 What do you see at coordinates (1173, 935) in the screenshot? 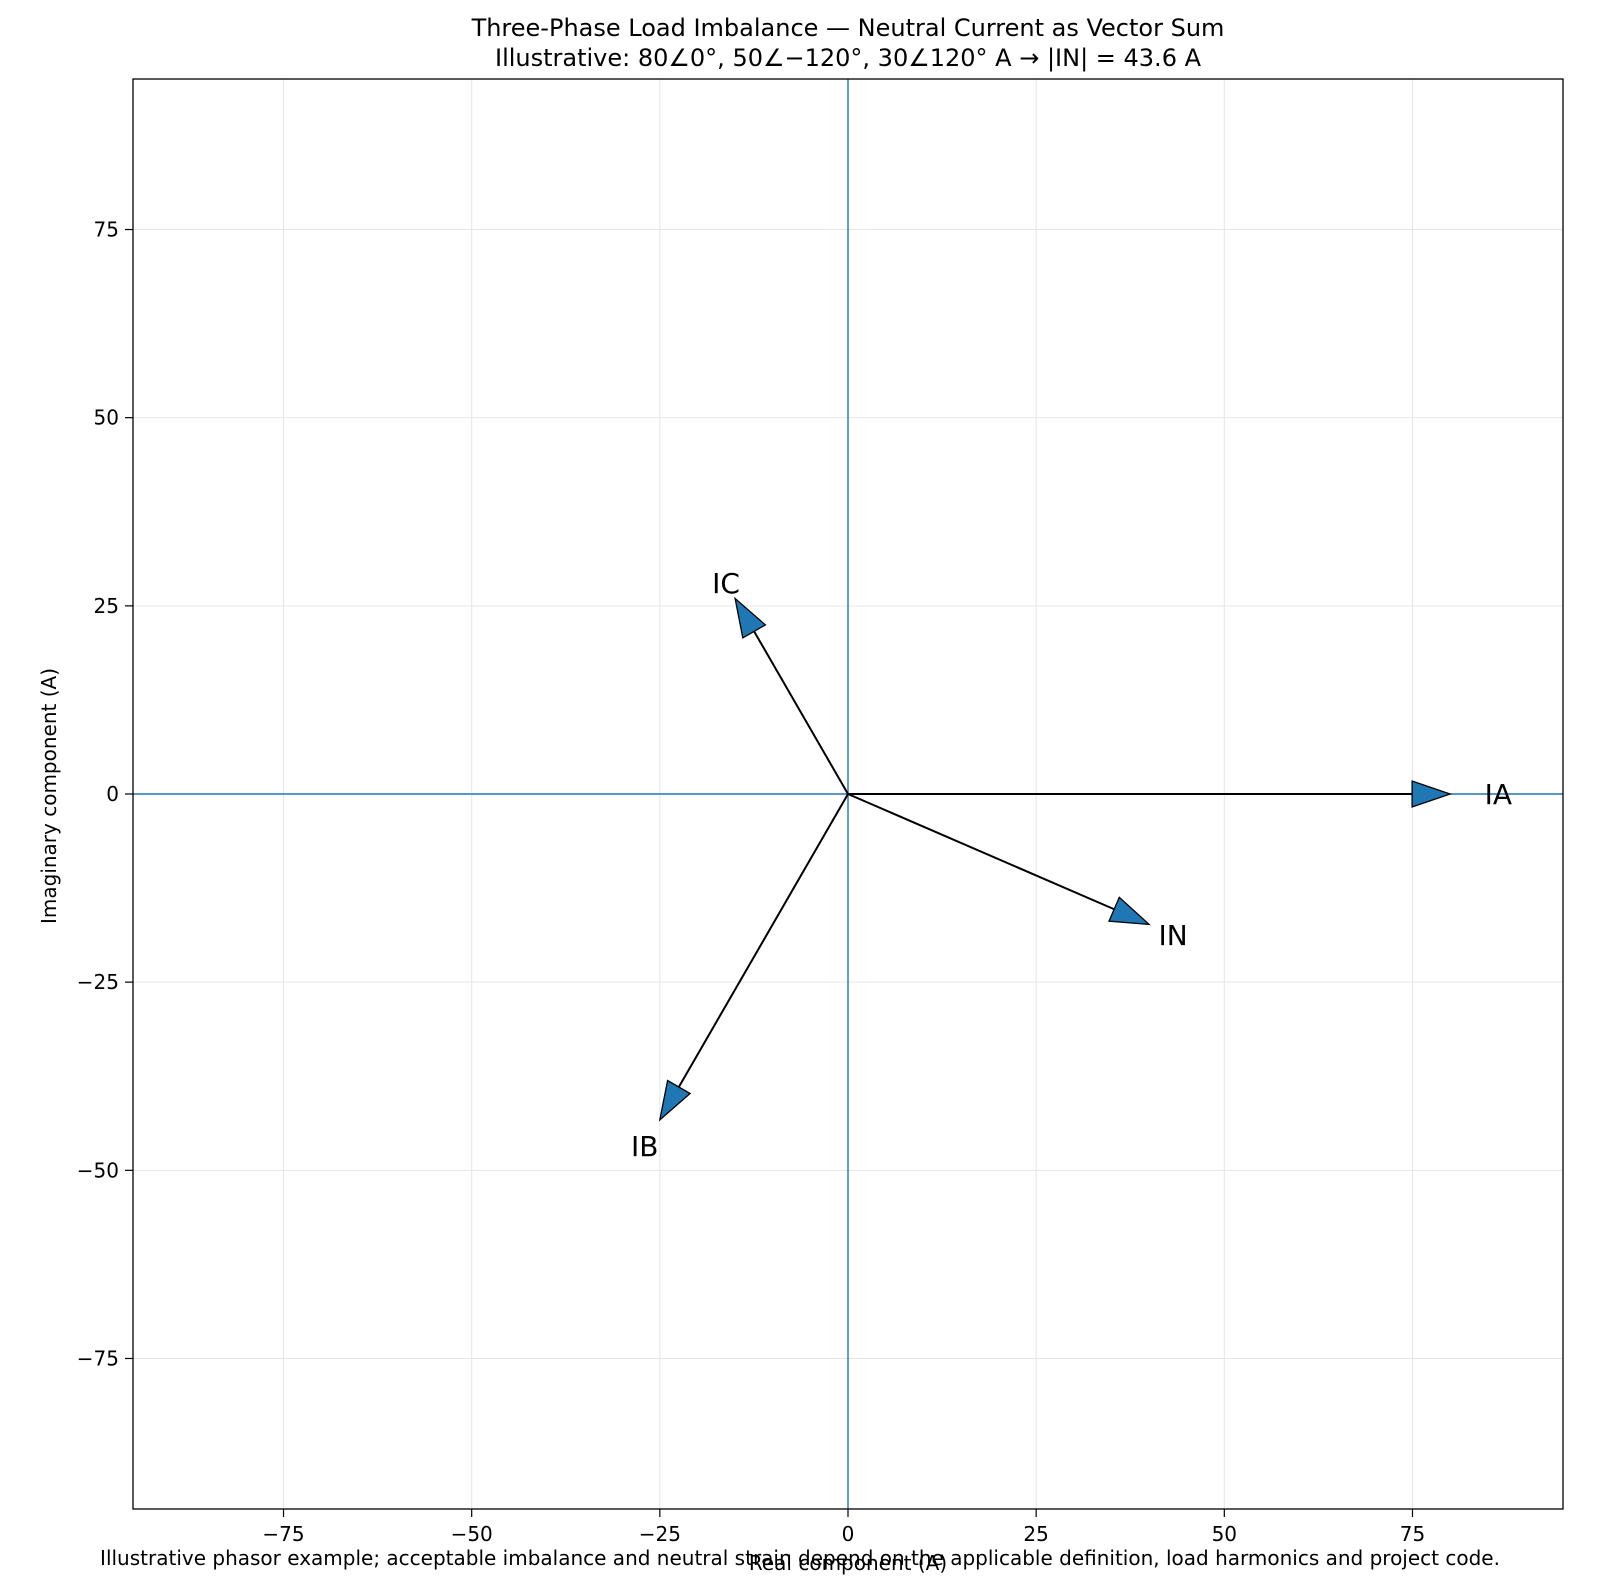
I see `vector-label: IN` at bounding box center [1173, 935].